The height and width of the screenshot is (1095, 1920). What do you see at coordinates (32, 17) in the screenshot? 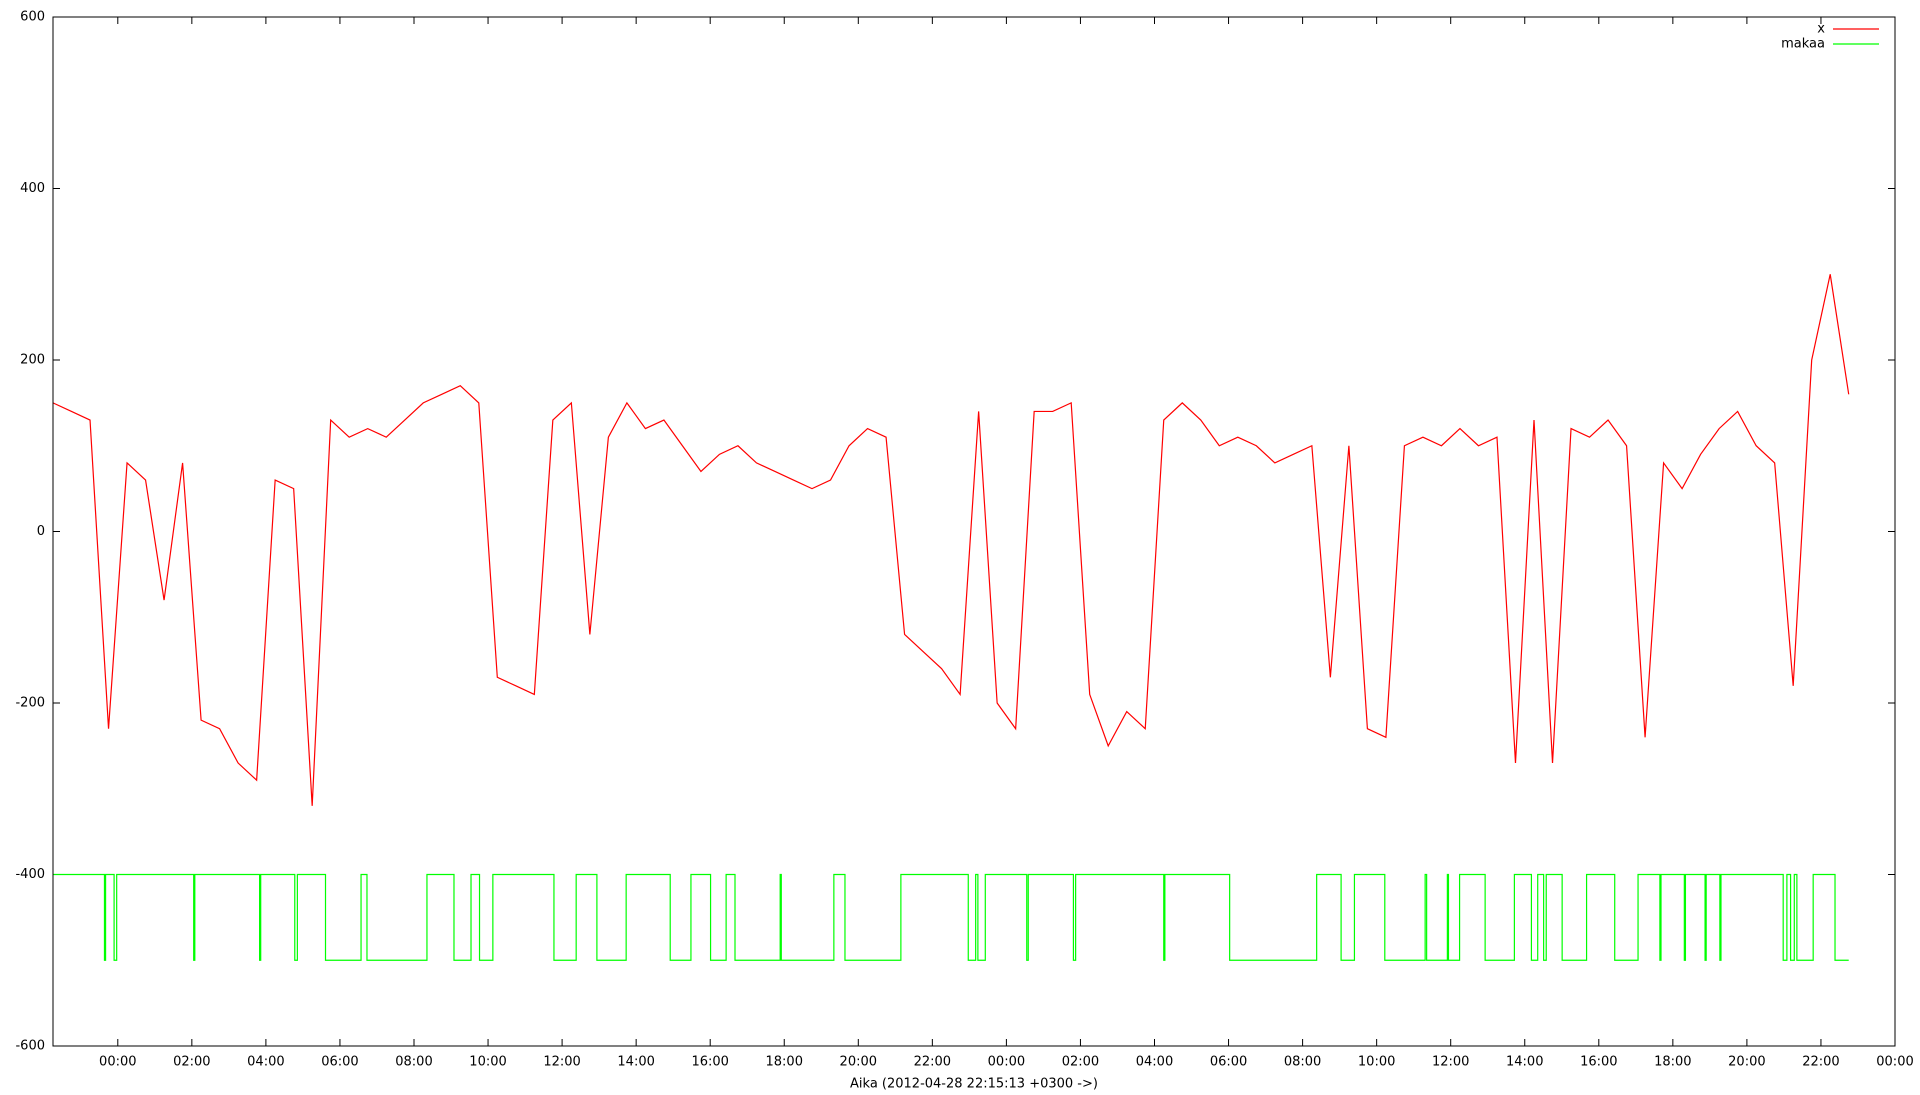
I see `y-tick-label: 600` at bounding box center [32, 17].